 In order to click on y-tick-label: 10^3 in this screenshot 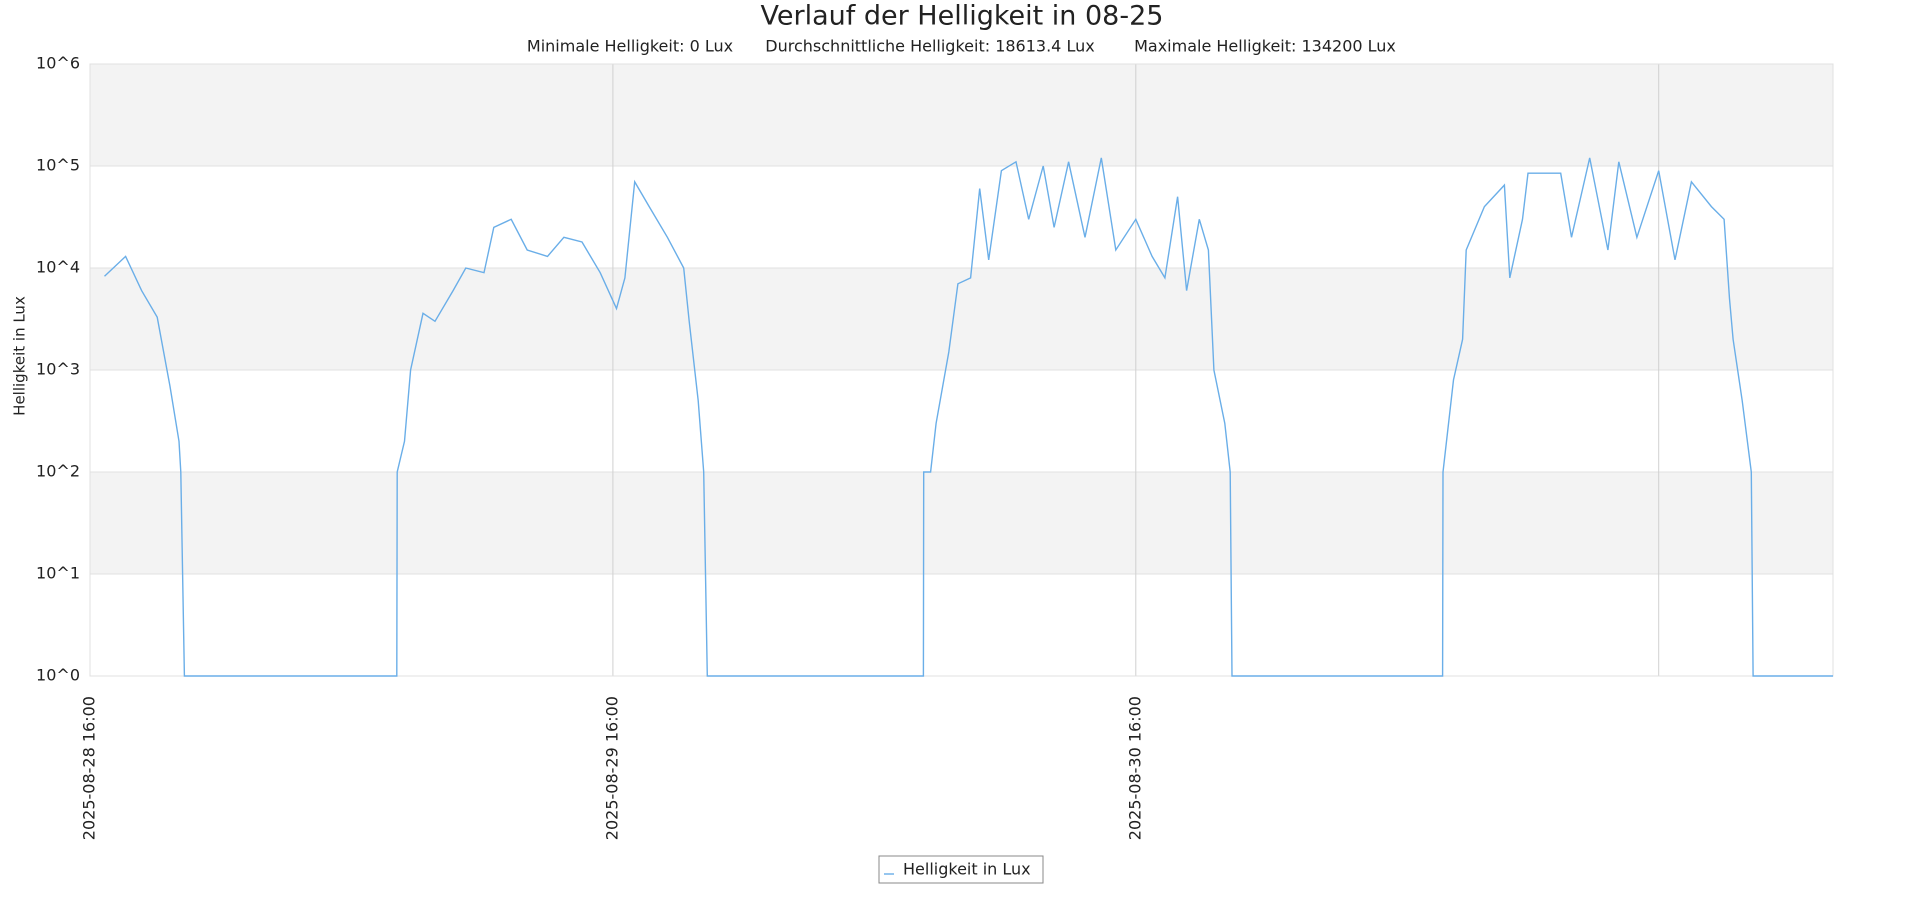, I will do `click(58, 369)`.